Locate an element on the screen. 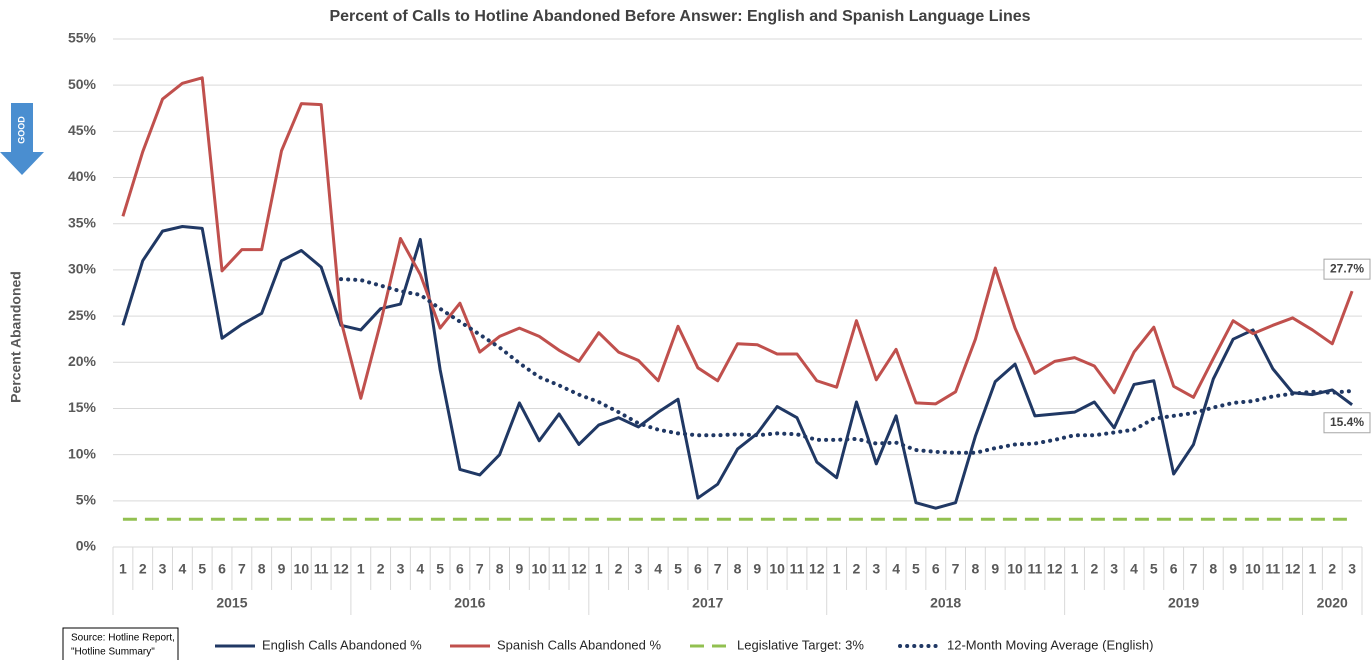 Image resolution: width=1372 pixels, height=660 pixels. data-label: 27.7% is located at coordinates (1347, 268).